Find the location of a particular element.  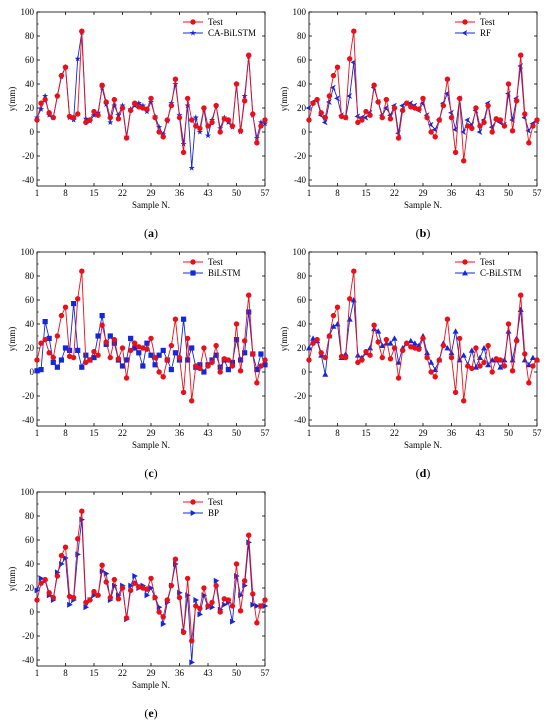

x-tick-label: 15 is located at coordinates (367, 193).